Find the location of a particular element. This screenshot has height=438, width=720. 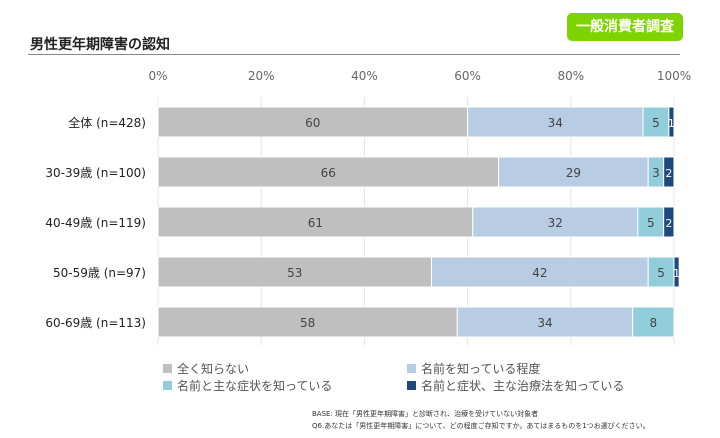

footnote-base: BASE: 現在「男性更年期障害」と診断され、治療を受けていない対象者 is located at coordinates (425, 414).